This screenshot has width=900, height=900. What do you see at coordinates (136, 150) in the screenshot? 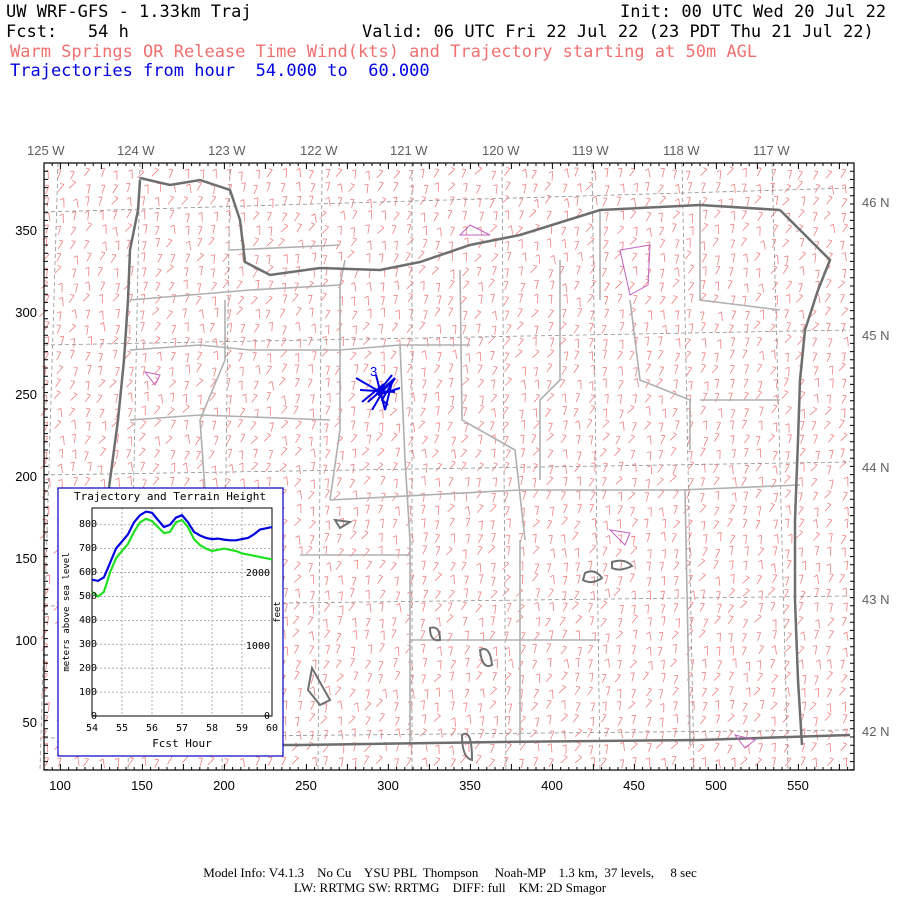
I see `lon-label: 124 W` at bounding box center [136, 150].